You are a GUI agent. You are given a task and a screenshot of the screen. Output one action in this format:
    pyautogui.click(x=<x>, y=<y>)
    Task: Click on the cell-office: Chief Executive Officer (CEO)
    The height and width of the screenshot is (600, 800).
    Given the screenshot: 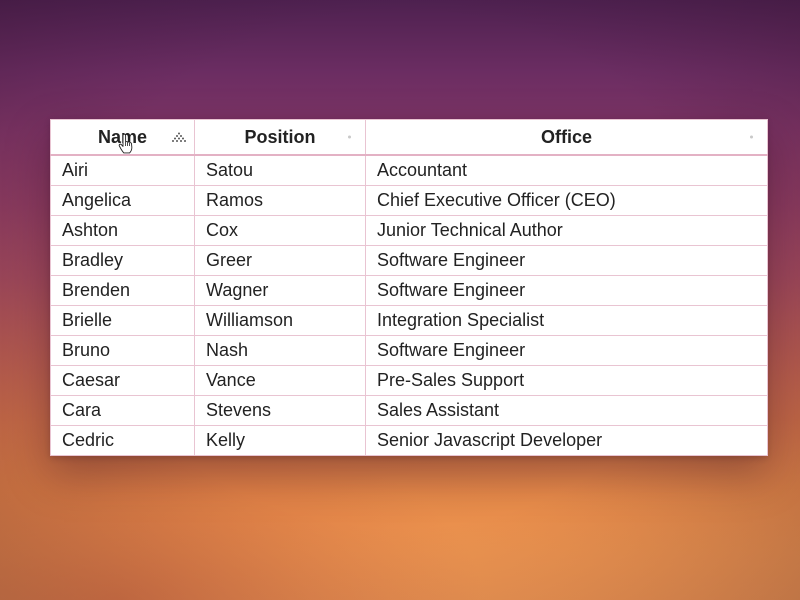 What is the action you would take?
    pyautogui.click(x=566, y=200)
    